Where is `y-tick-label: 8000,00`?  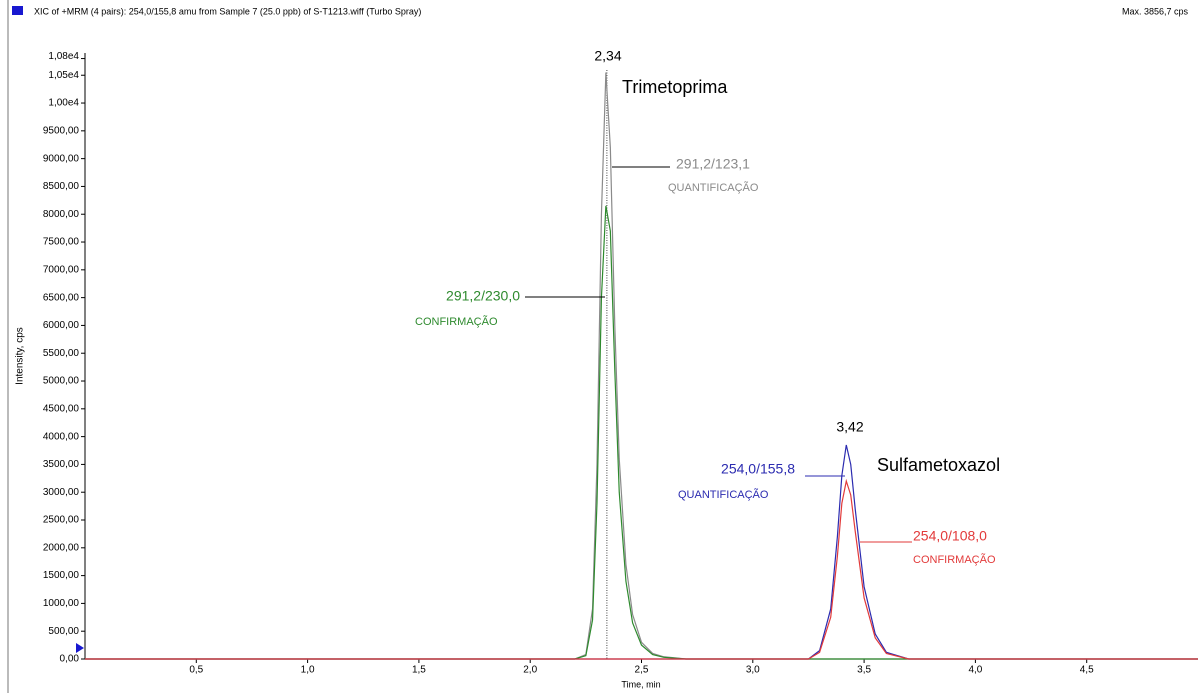
y-tick-label: 8000,00 is located at coordinates (61, 214).